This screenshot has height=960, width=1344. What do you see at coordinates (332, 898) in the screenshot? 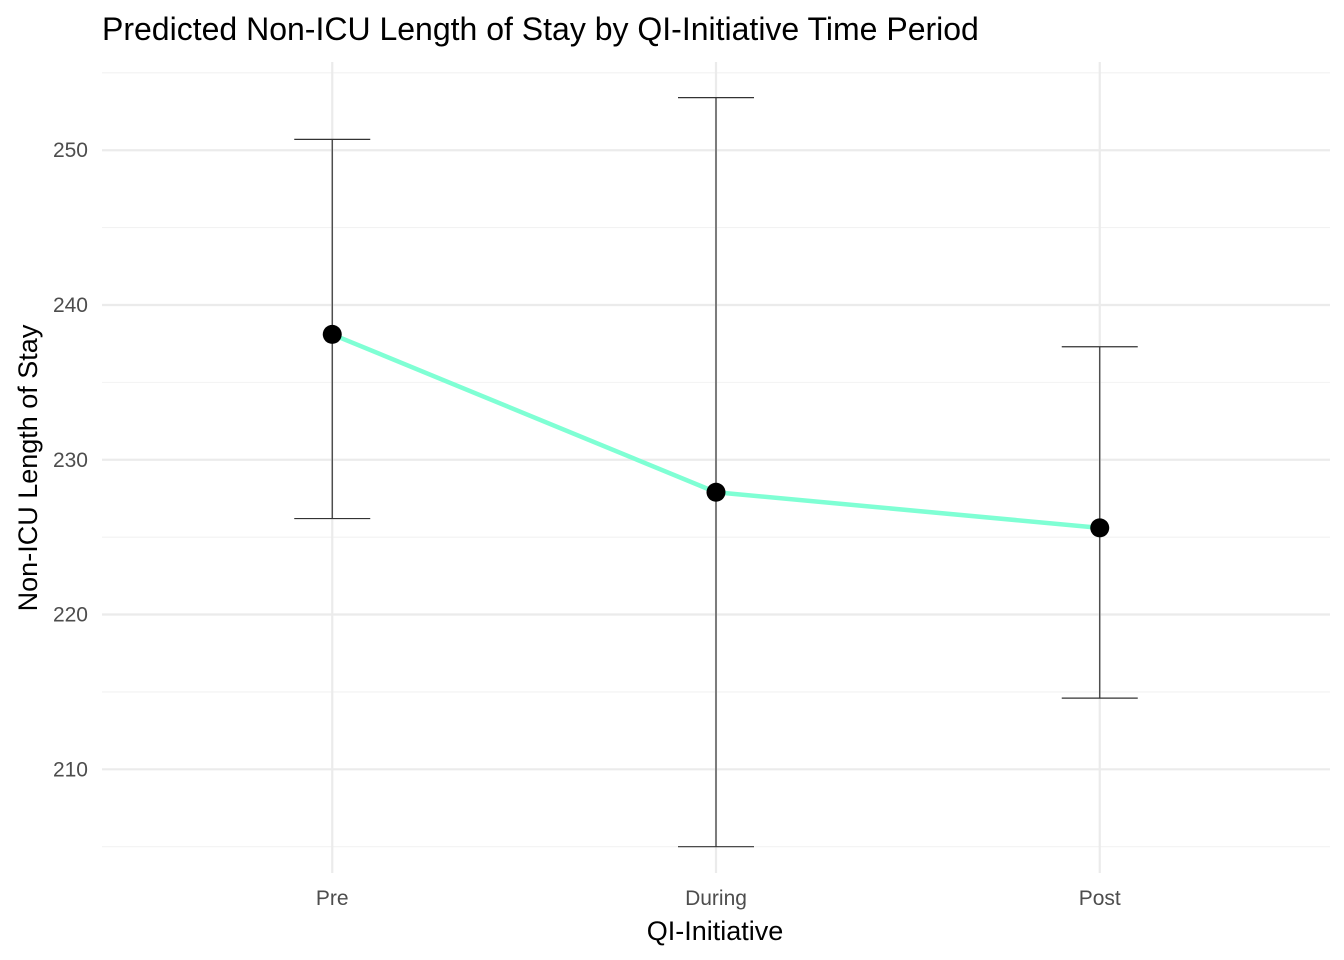
I see `x-tick-label: Pre` at bounding box center [332, 898].